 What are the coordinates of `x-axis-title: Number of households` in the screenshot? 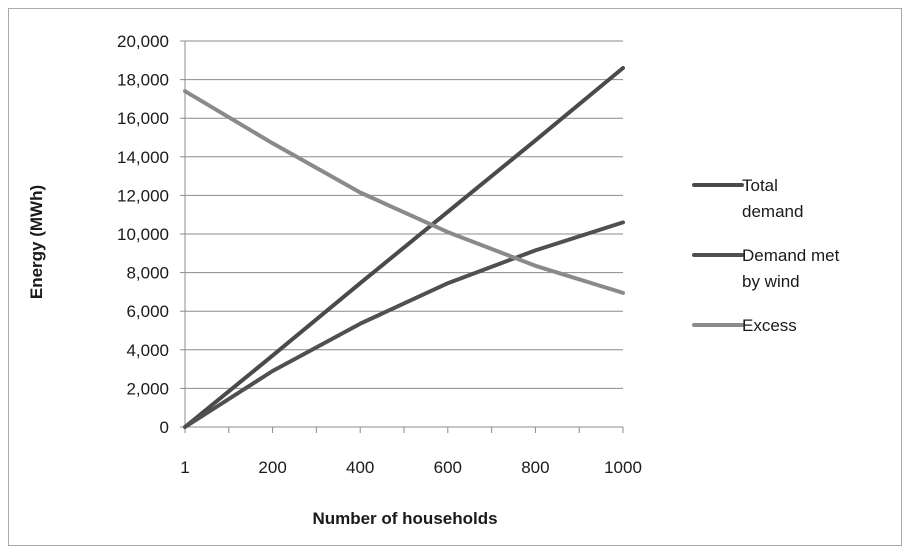 It's located at (404, 518).